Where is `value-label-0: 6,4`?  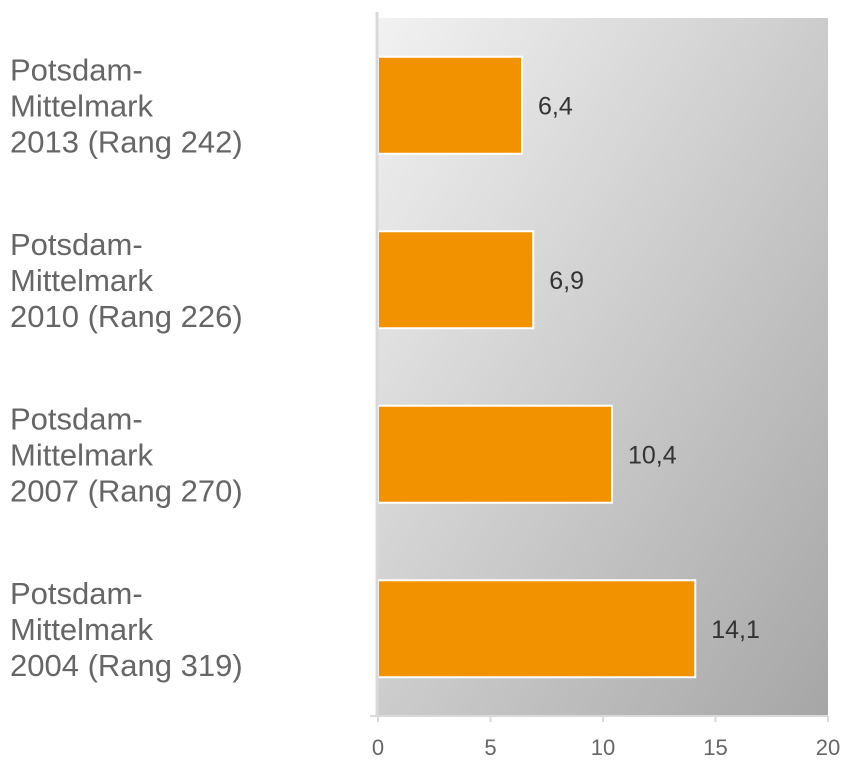 value-label-0: 6,4 is located at coordinates (555, 106).